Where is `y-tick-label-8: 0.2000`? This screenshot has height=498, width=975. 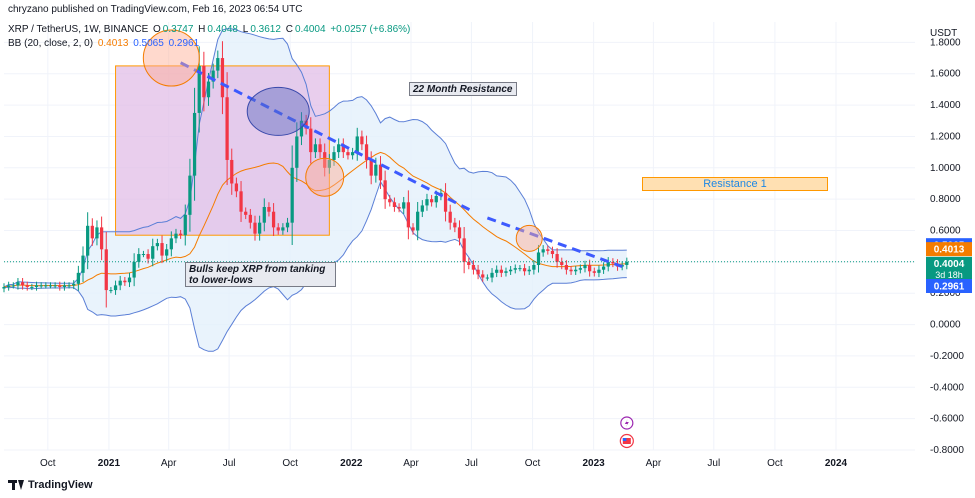 y-tick-label-8: 0.2000 is located at coordinates (945, 293).